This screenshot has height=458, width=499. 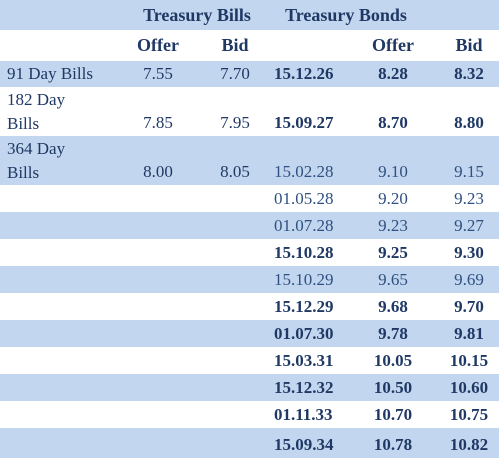 I want to click on bill-offer: 7.55, so click(x=158, y=73).